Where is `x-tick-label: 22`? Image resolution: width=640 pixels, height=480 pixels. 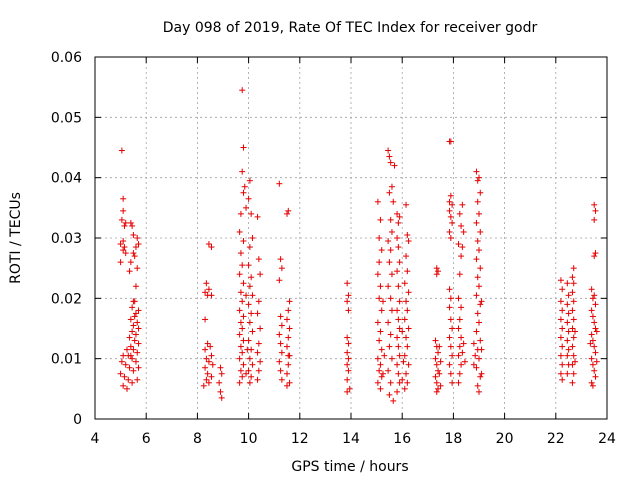
x-tick-label: 22 is located at coordinates (556, 439).